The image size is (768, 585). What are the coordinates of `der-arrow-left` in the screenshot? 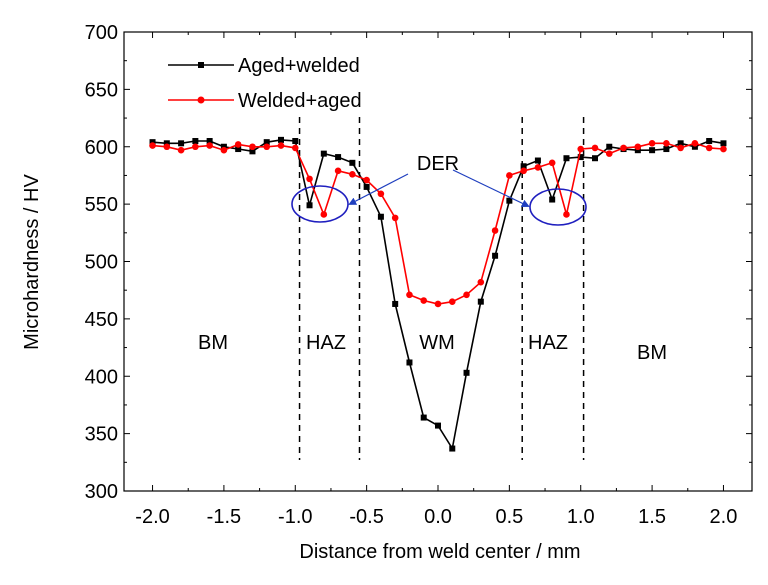 It's located at (378, 189).